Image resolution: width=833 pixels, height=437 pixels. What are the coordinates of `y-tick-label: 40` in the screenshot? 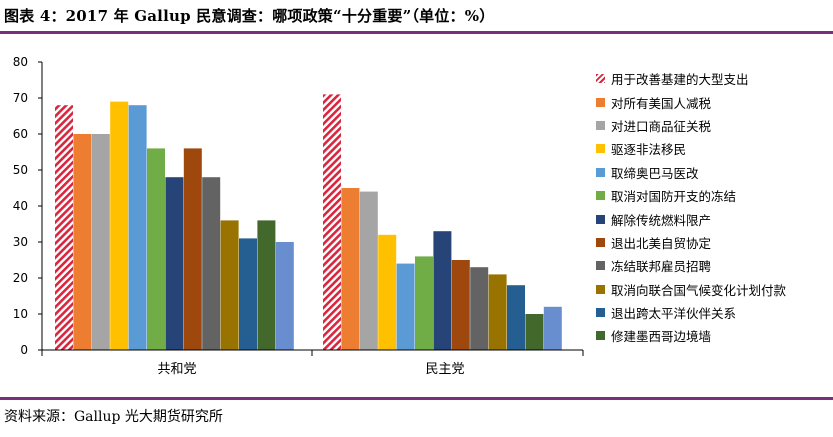 It's located at (20, 206).